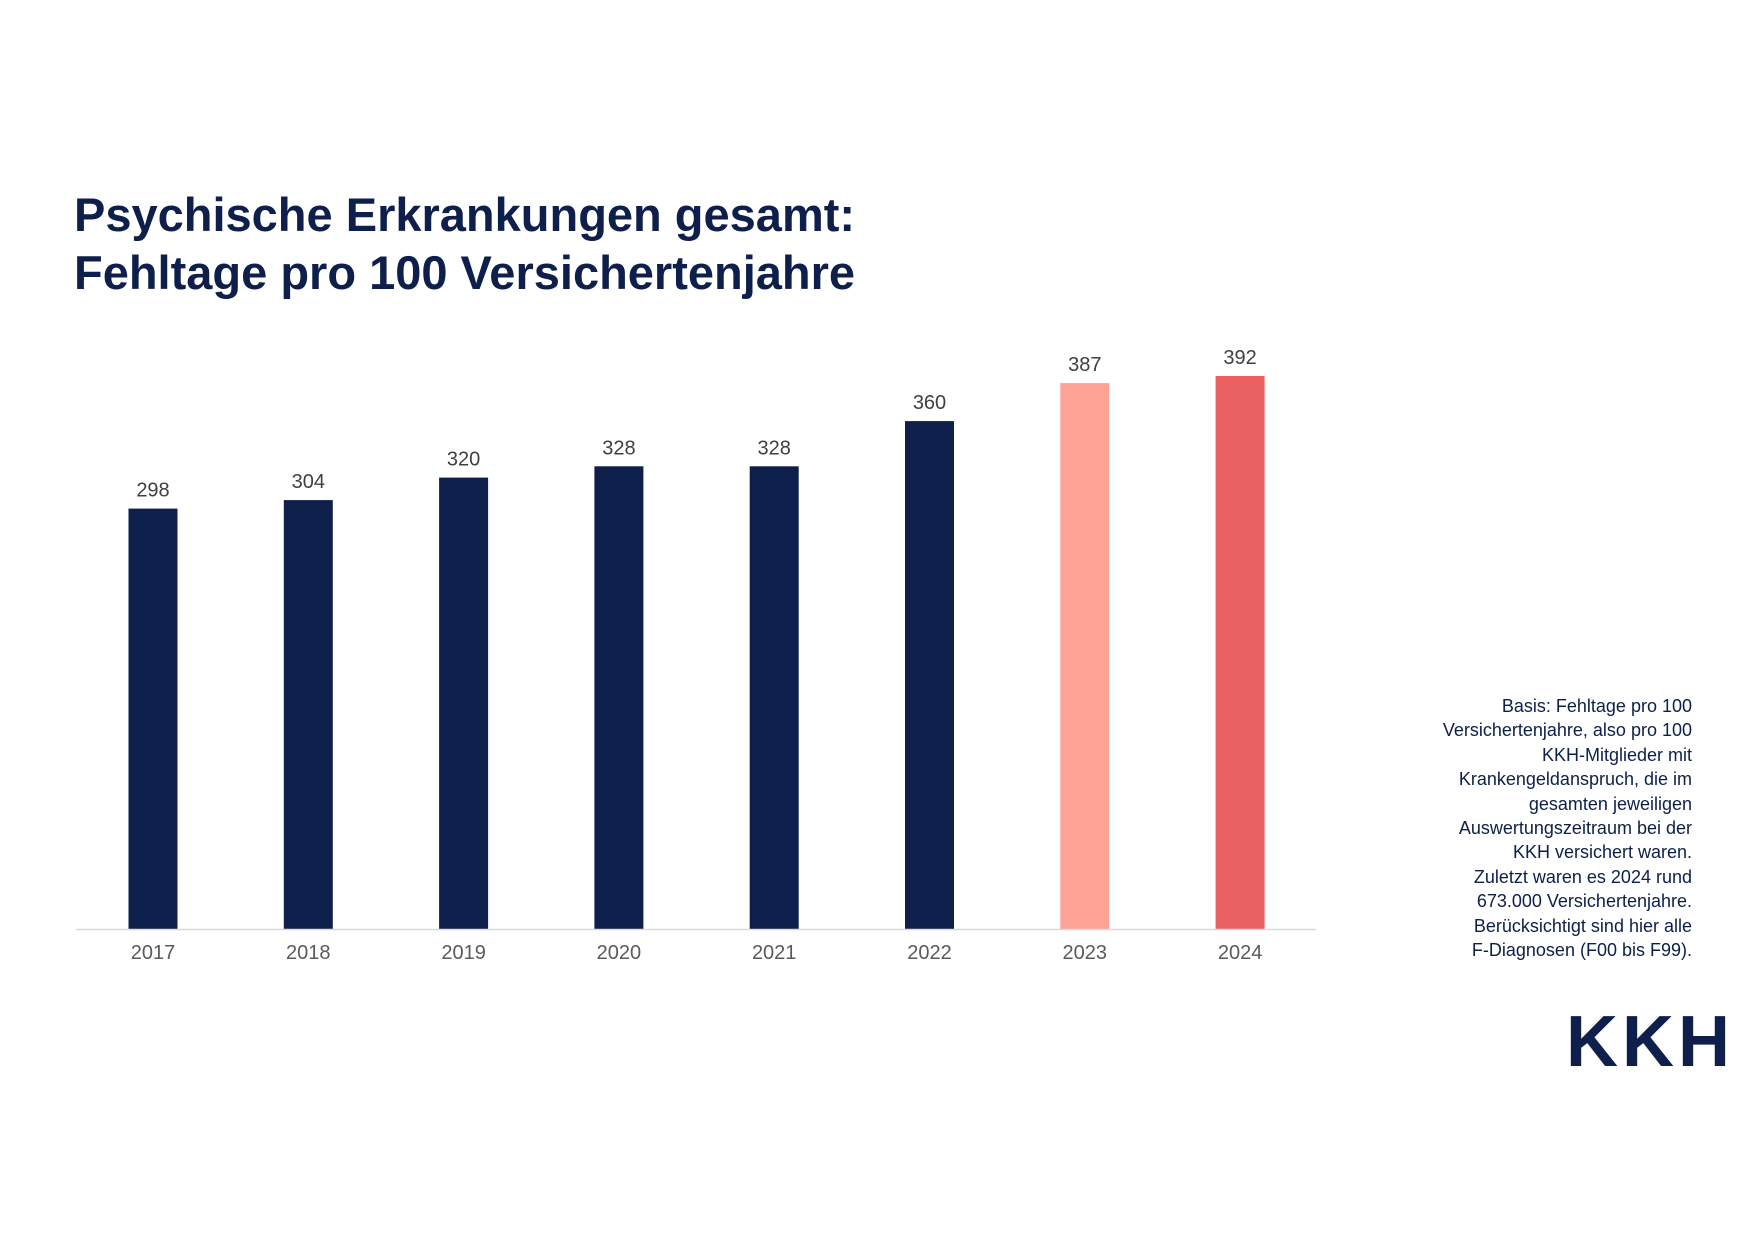  I want to click on x-tick-label-2021: 2021, so click(774, 953).